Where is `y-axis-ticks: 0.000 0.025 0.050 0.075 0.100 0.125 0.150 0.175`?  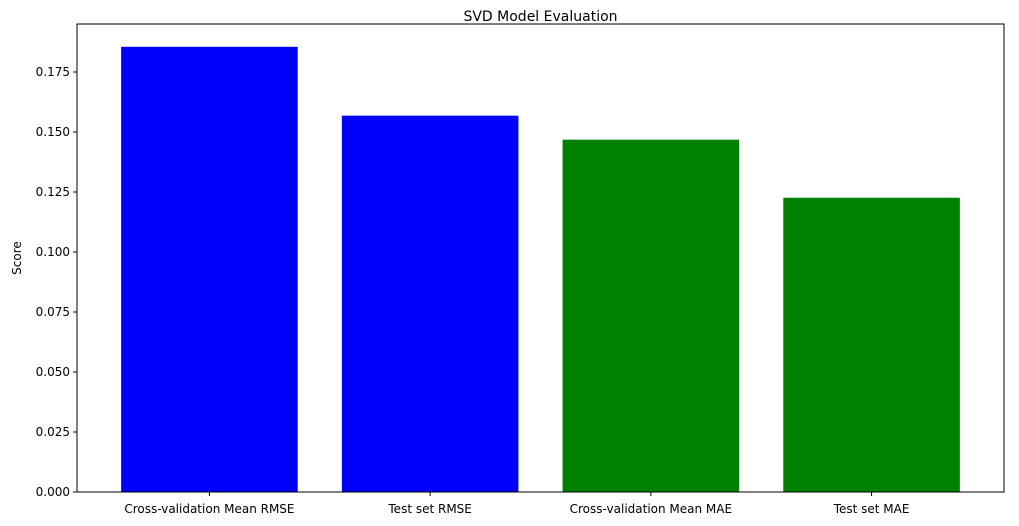 y-axis-ticks: 0.000 0.025 0.050 0.075 0.100 0.125 0.150 0.175 is located at coordinates (56, 282).